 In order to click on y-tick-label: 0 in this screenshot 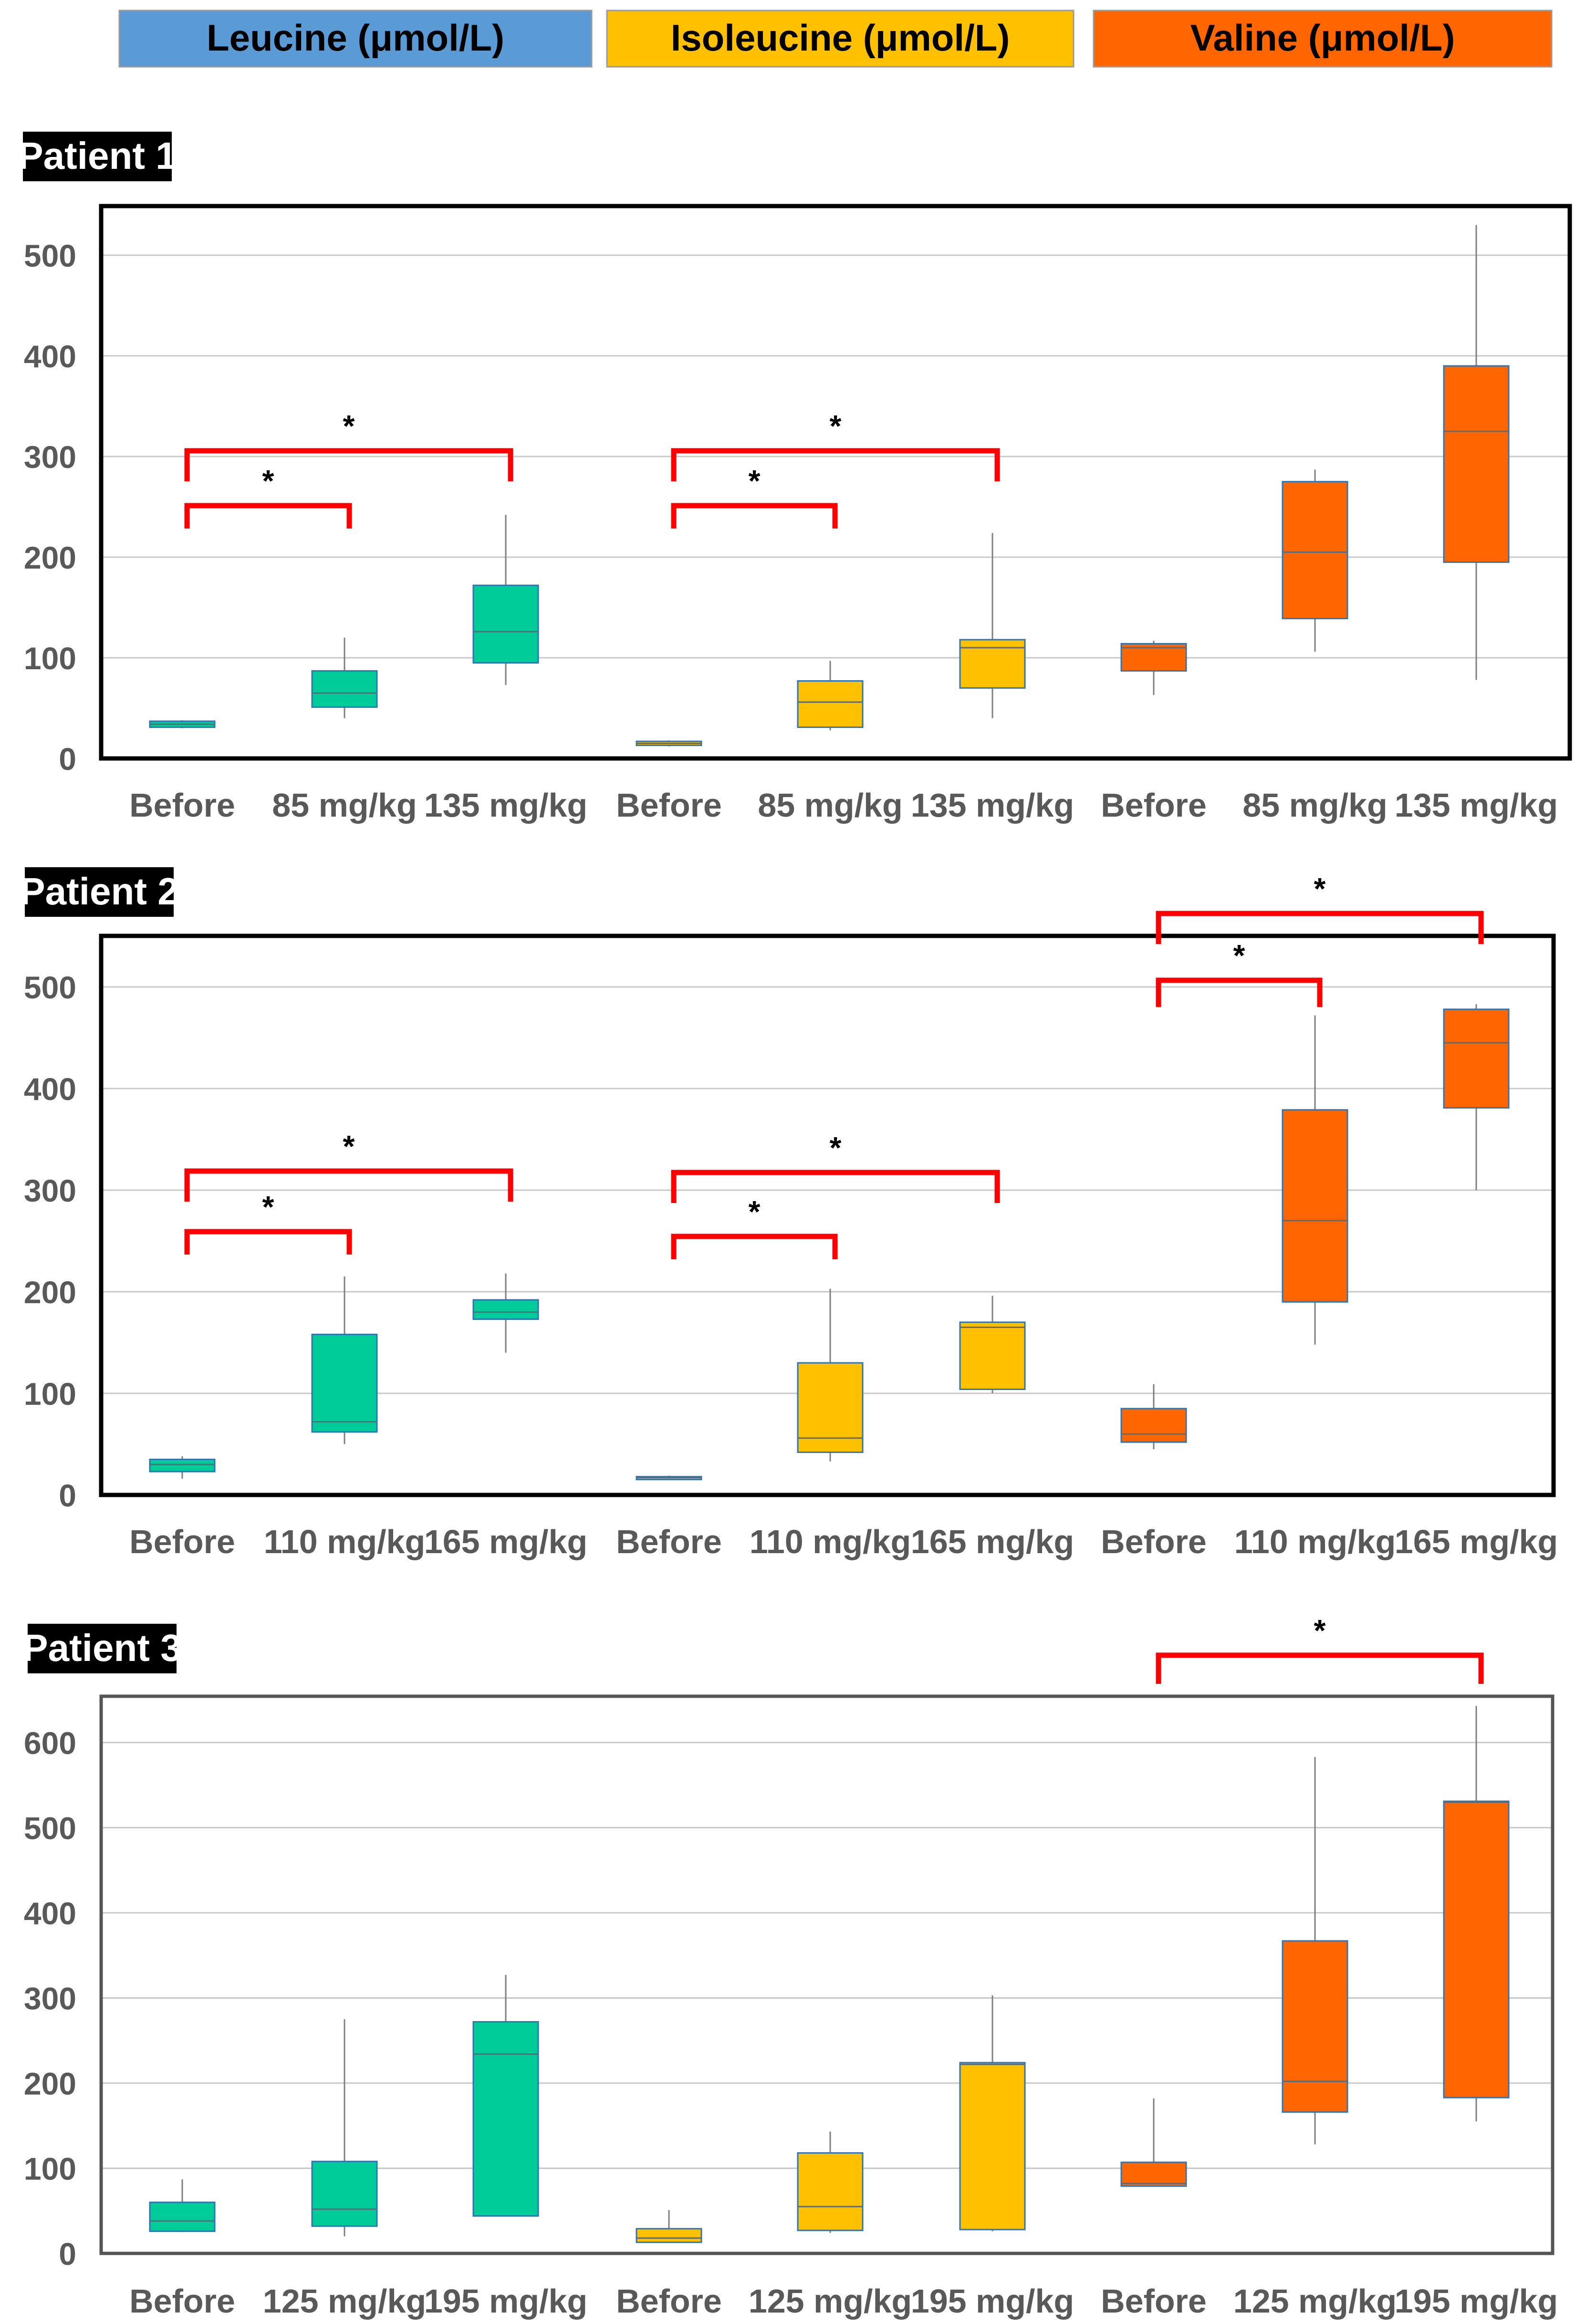, I will do `click(67, 2254)`.